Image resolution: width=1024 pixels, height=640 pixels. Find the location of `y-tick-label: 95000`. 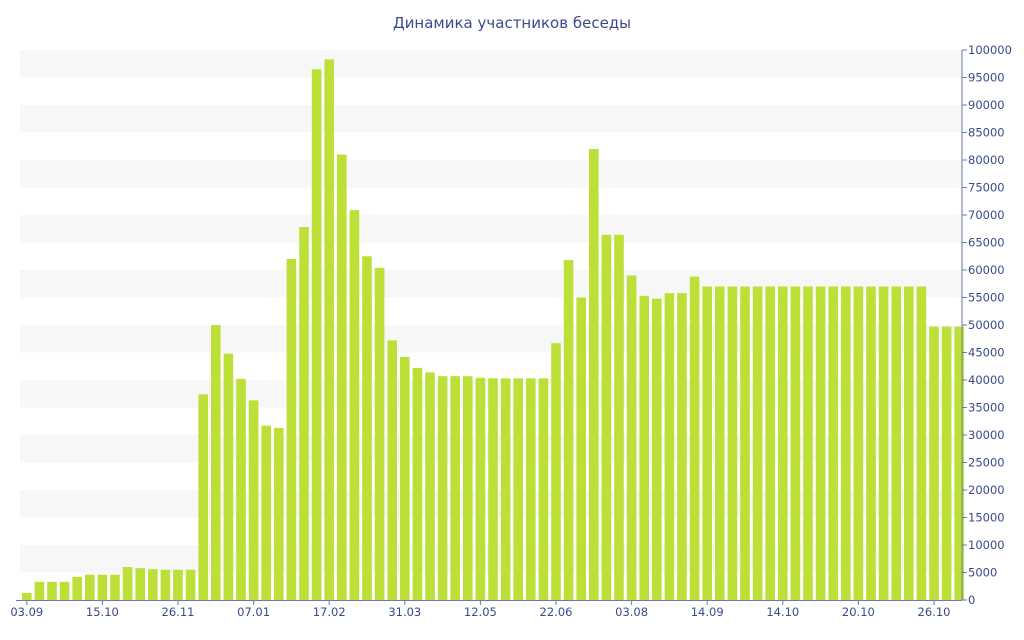

y-tick-label: 95000 is located at coordinates (986, 78).